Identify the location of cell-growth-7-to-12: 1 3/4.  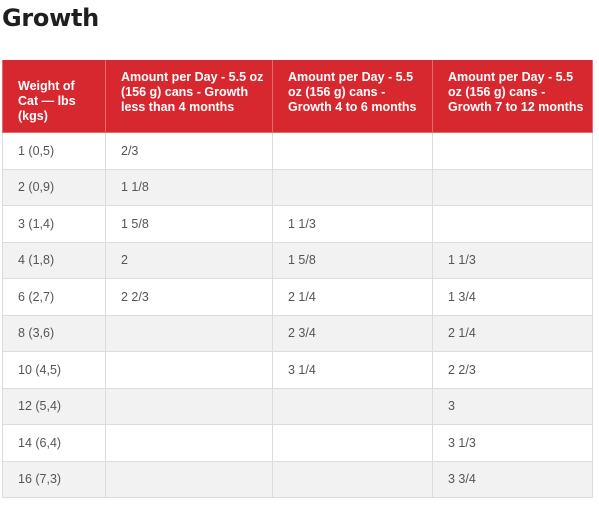
(512, 297).